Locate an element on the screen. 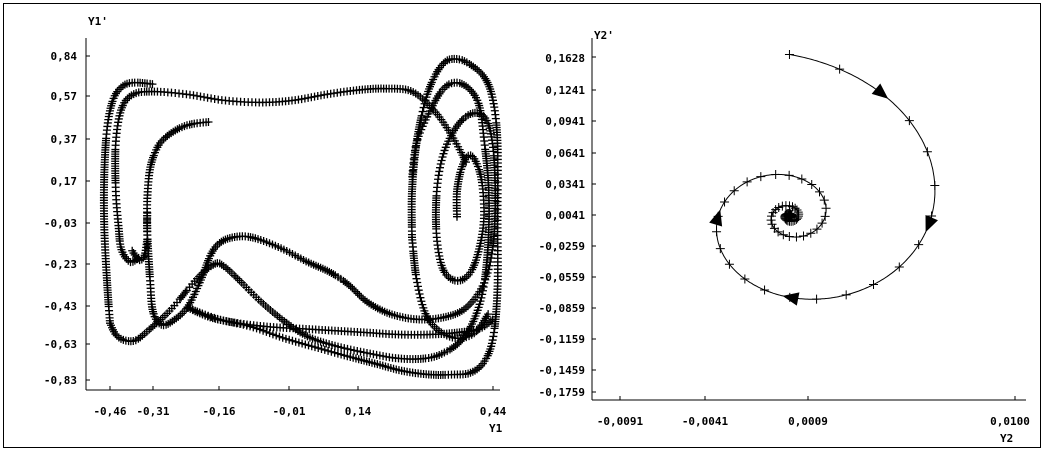 The width and height of the screenshot is (1046, 452). spiral-curve is located at coordinates (826, 176).